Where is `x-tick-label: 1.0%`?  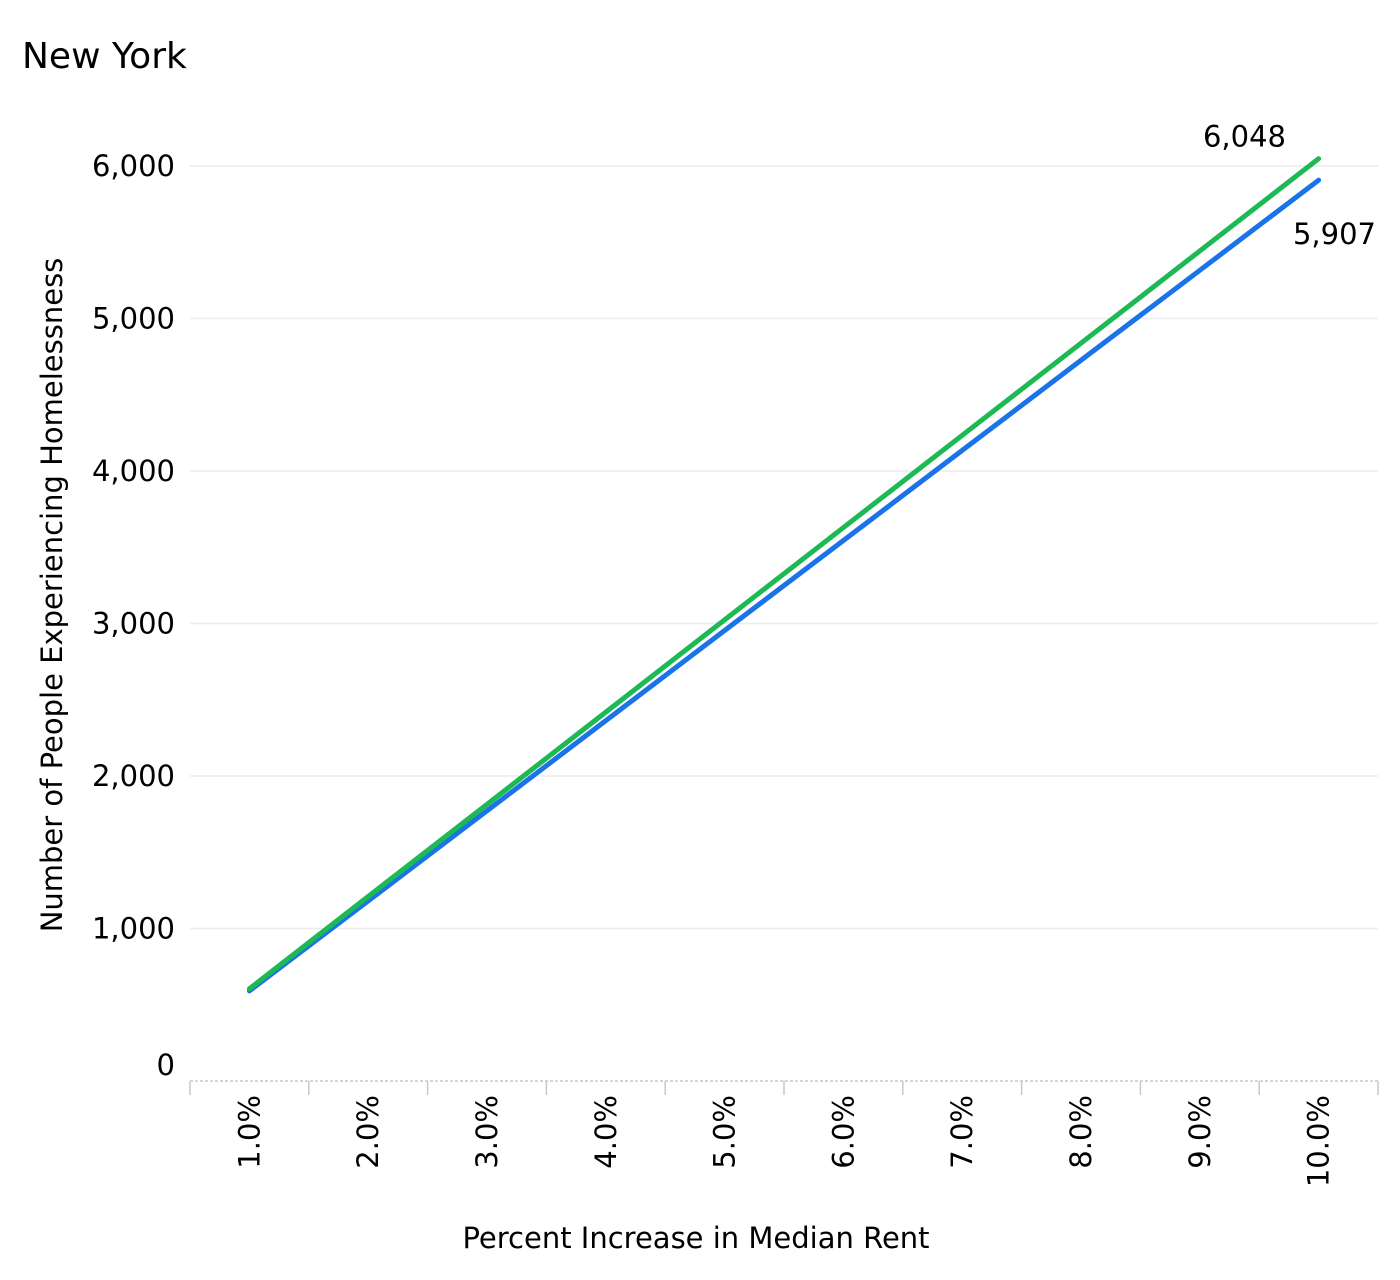
x-tick-label: 1.0% is located at coordinates (249, 1132).